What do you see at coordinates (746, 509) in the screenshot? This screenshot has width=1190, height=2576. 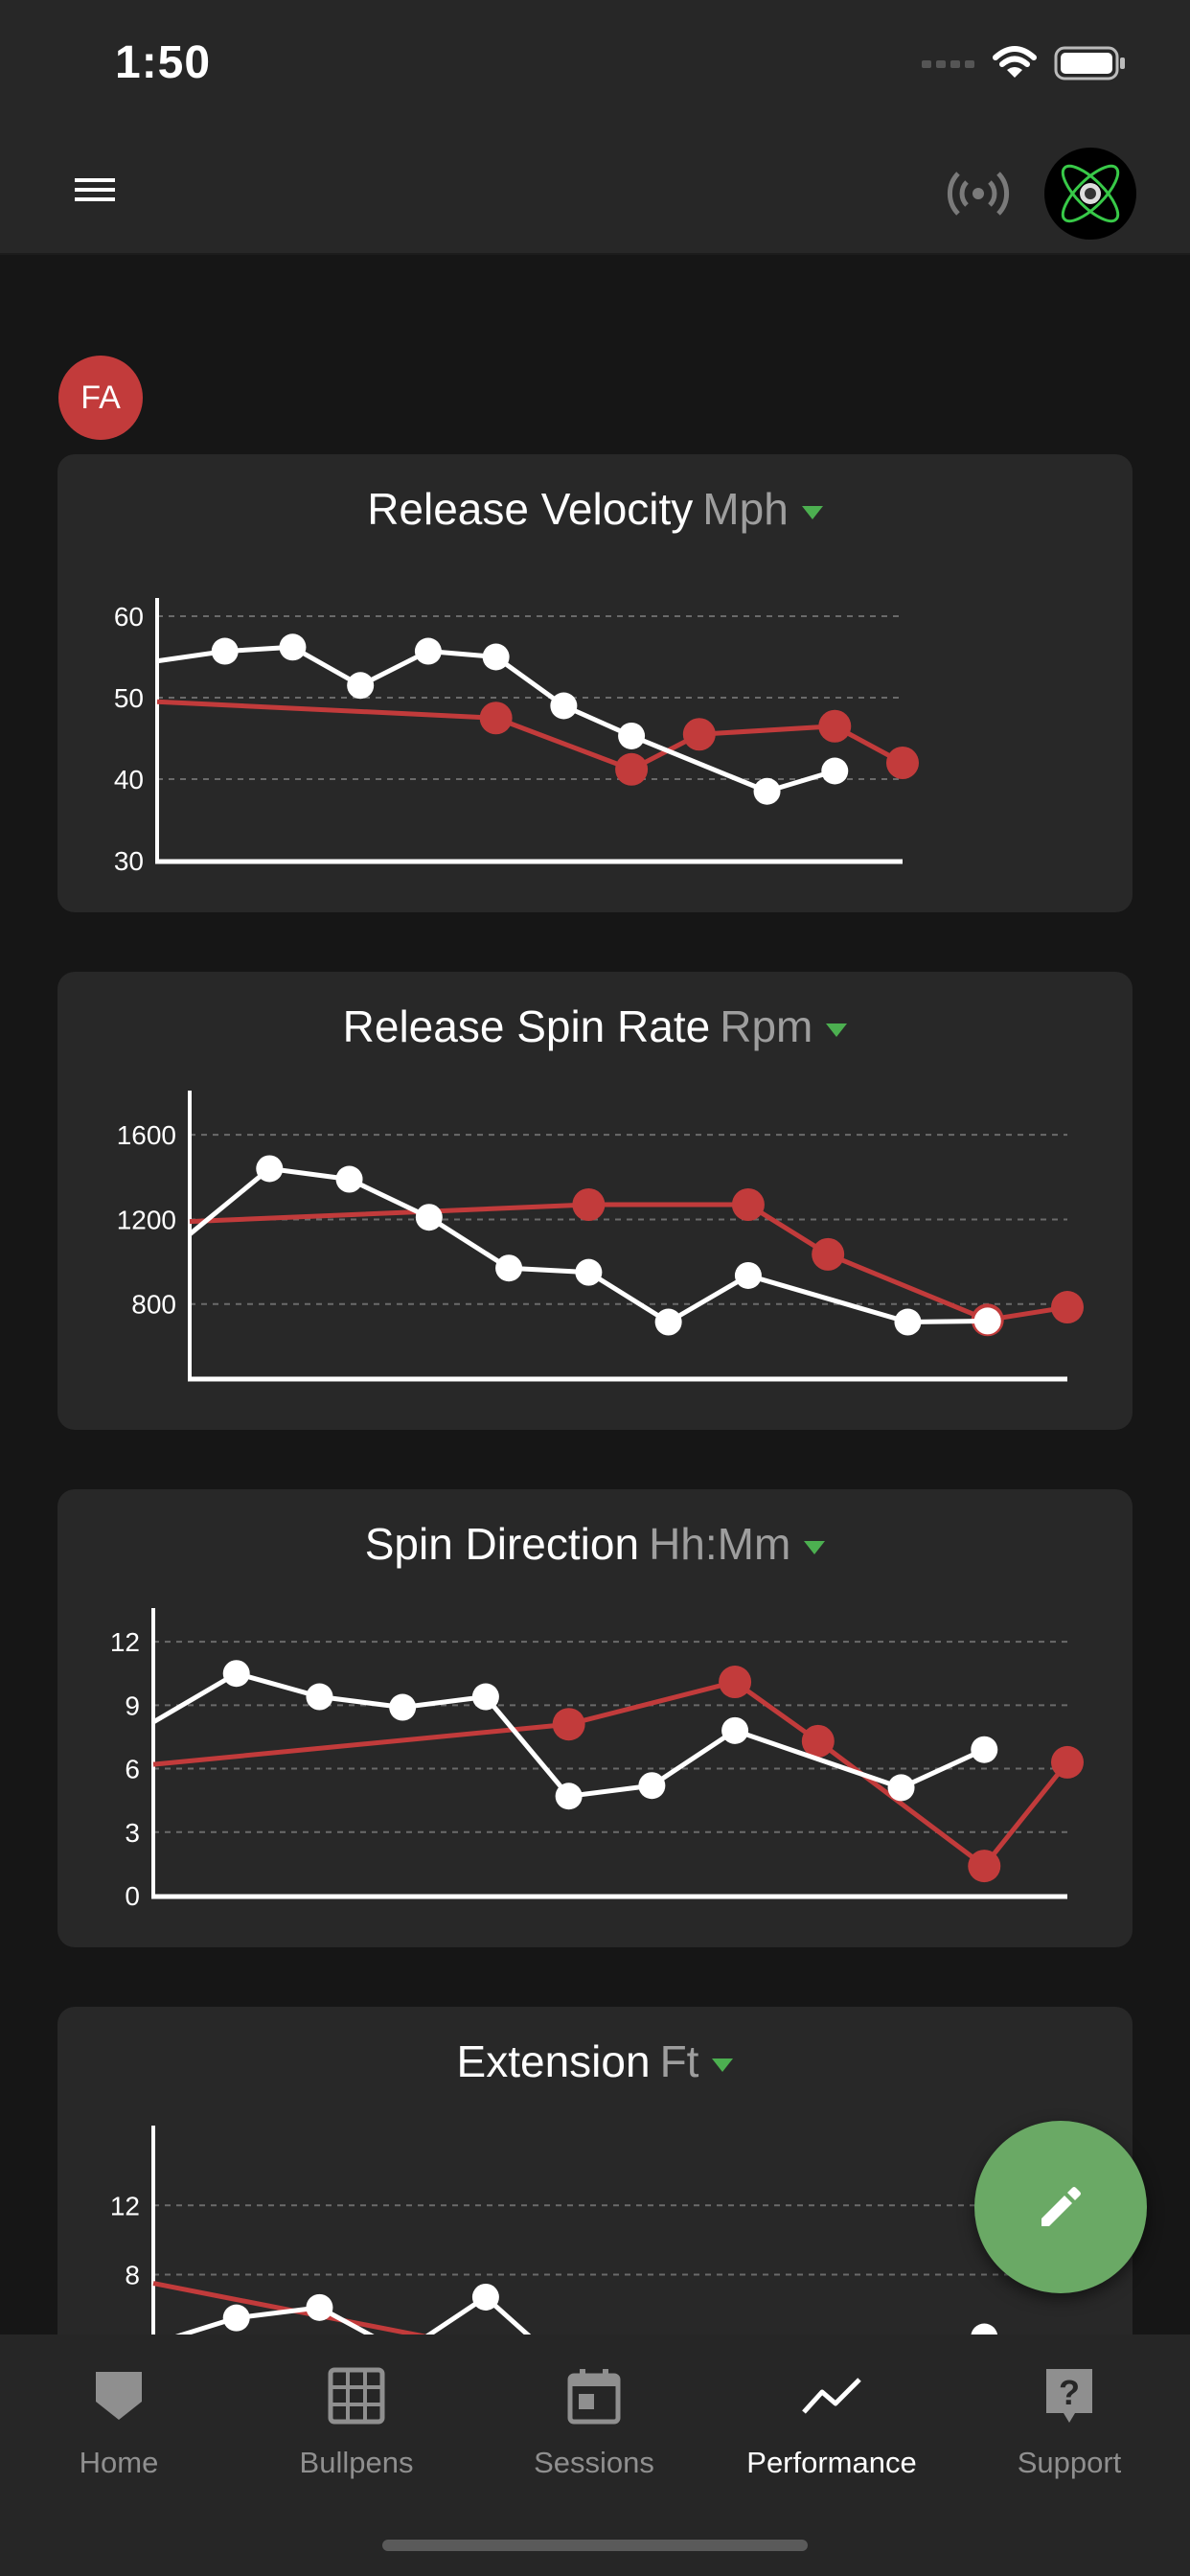 I see `card-unit: Mph` at bounding box center [746, 509].